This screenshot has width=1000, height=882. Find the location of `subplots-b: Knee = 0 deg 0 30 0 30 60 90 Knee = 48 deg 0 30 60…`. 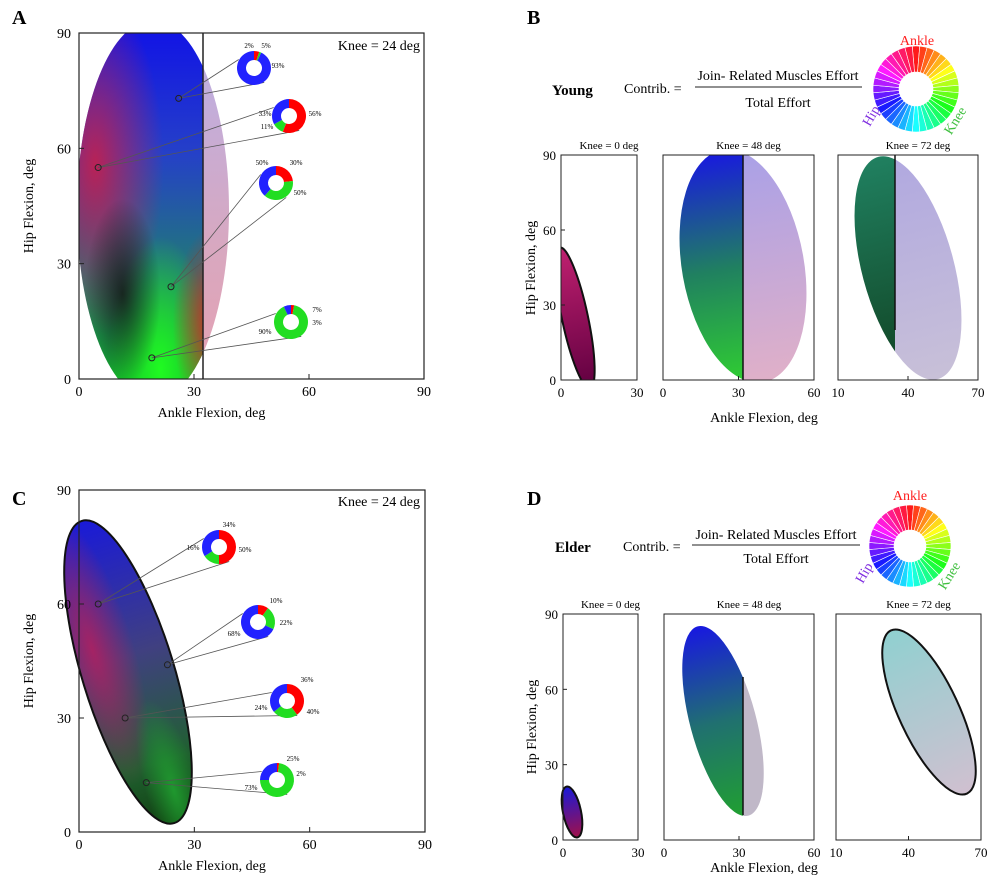

subplots-b: Knee = 0 deg 0 30 0 30 60 90 Knee = 48 deg 0 30 60… is located at coordinates (754, 283).